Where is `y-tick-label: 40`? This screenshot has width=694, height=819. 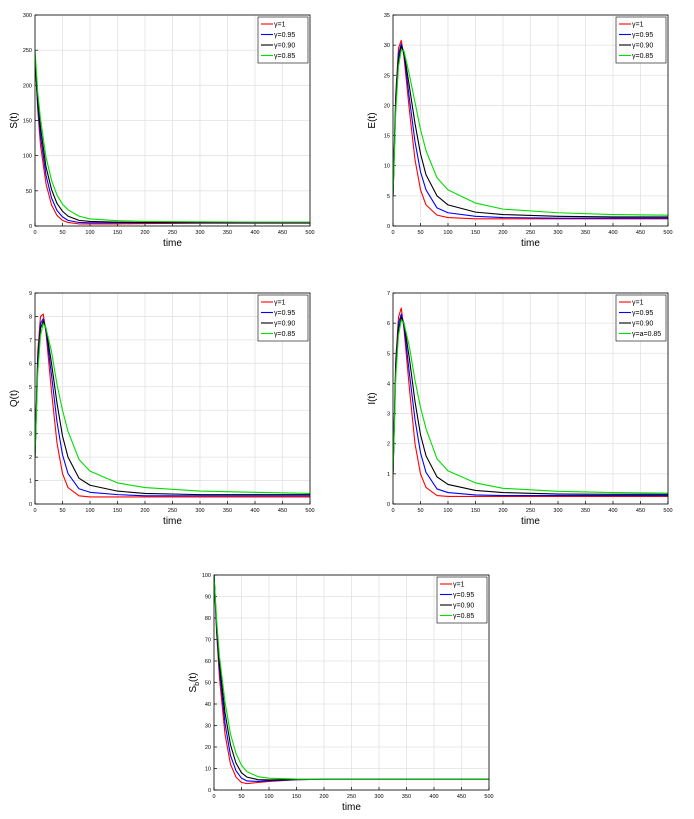 y-tick-label: 40 is located at coordinates (208, 705).